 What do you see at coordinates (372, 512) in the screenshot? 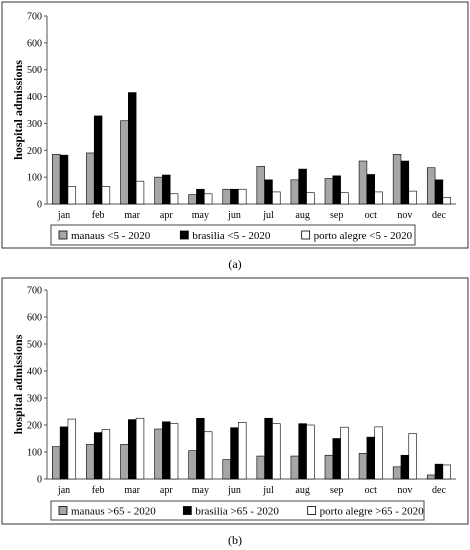
I see `legend-entry-3: porto alegre >65 - 2020` at bounding box center [372, 512].